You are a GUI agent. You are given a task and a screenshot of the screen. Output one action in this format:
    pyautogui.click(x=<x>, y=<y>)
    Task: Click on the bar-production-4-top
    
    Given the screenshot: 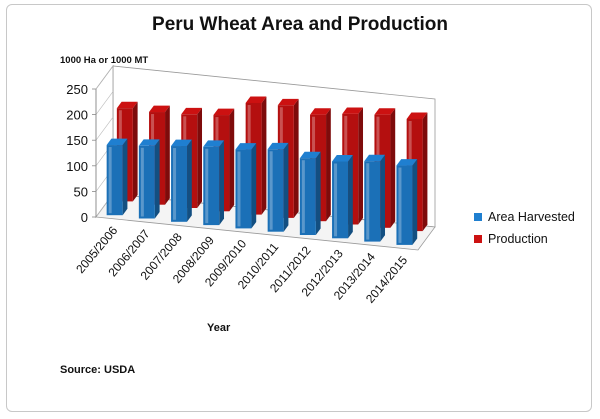 What is the action you would take?
    pyautogui.click(x=256, y=99)
    